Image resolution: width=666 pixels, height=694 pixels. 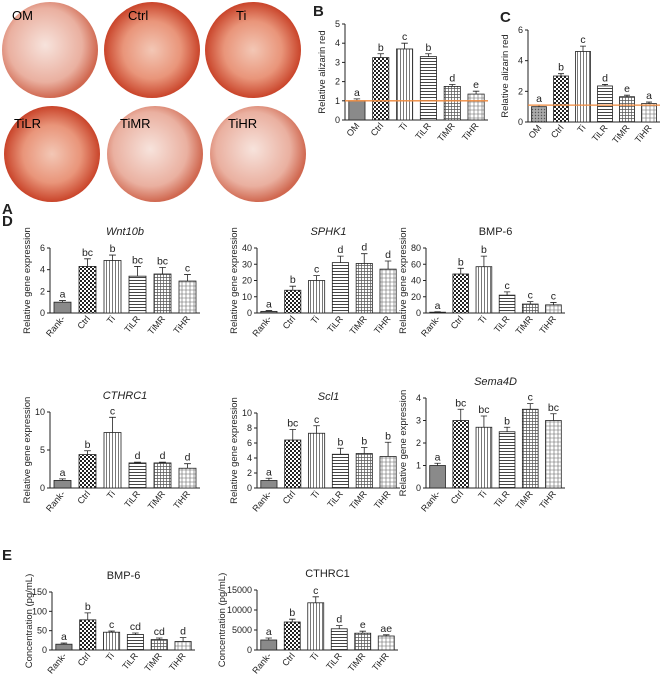 I want to click on culture-dish, so click(x=253, y=50).